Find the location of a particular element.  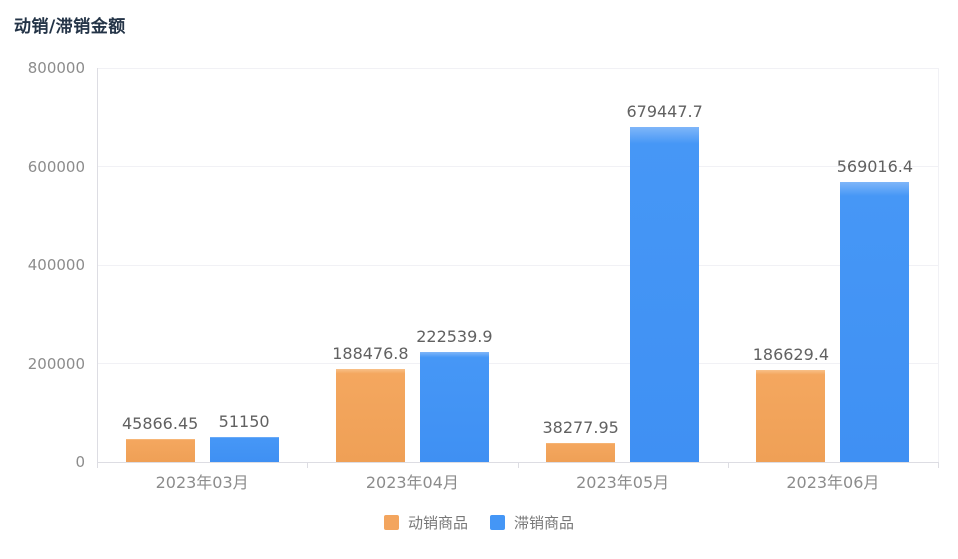

bar-动销商品-2023年06月 is located at coordinates (791, 416).